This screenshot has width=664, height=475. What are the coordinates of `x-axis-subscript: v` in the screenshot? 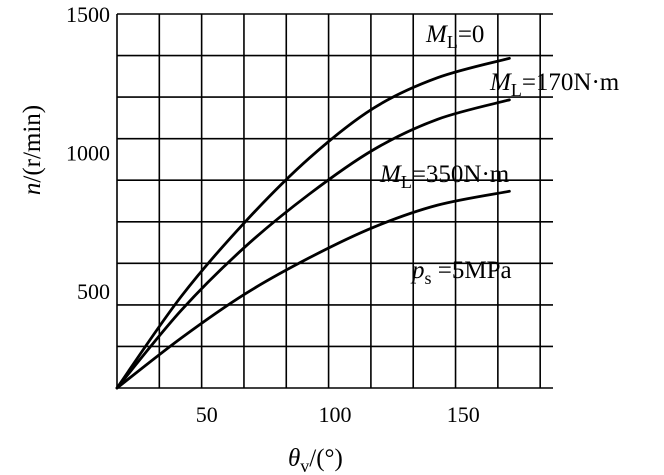 It's located at (304, 465).